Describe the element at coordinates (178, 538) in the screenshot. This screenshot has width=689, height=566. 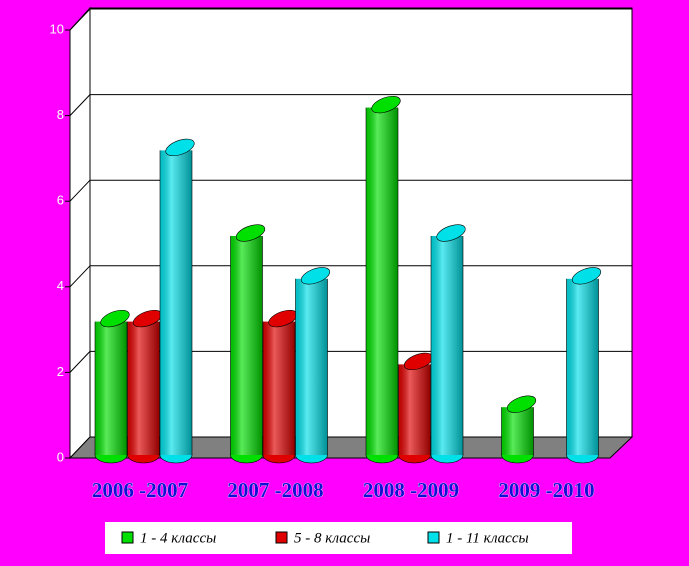
I see `legend-label: 1 - 4 классы` at that location.